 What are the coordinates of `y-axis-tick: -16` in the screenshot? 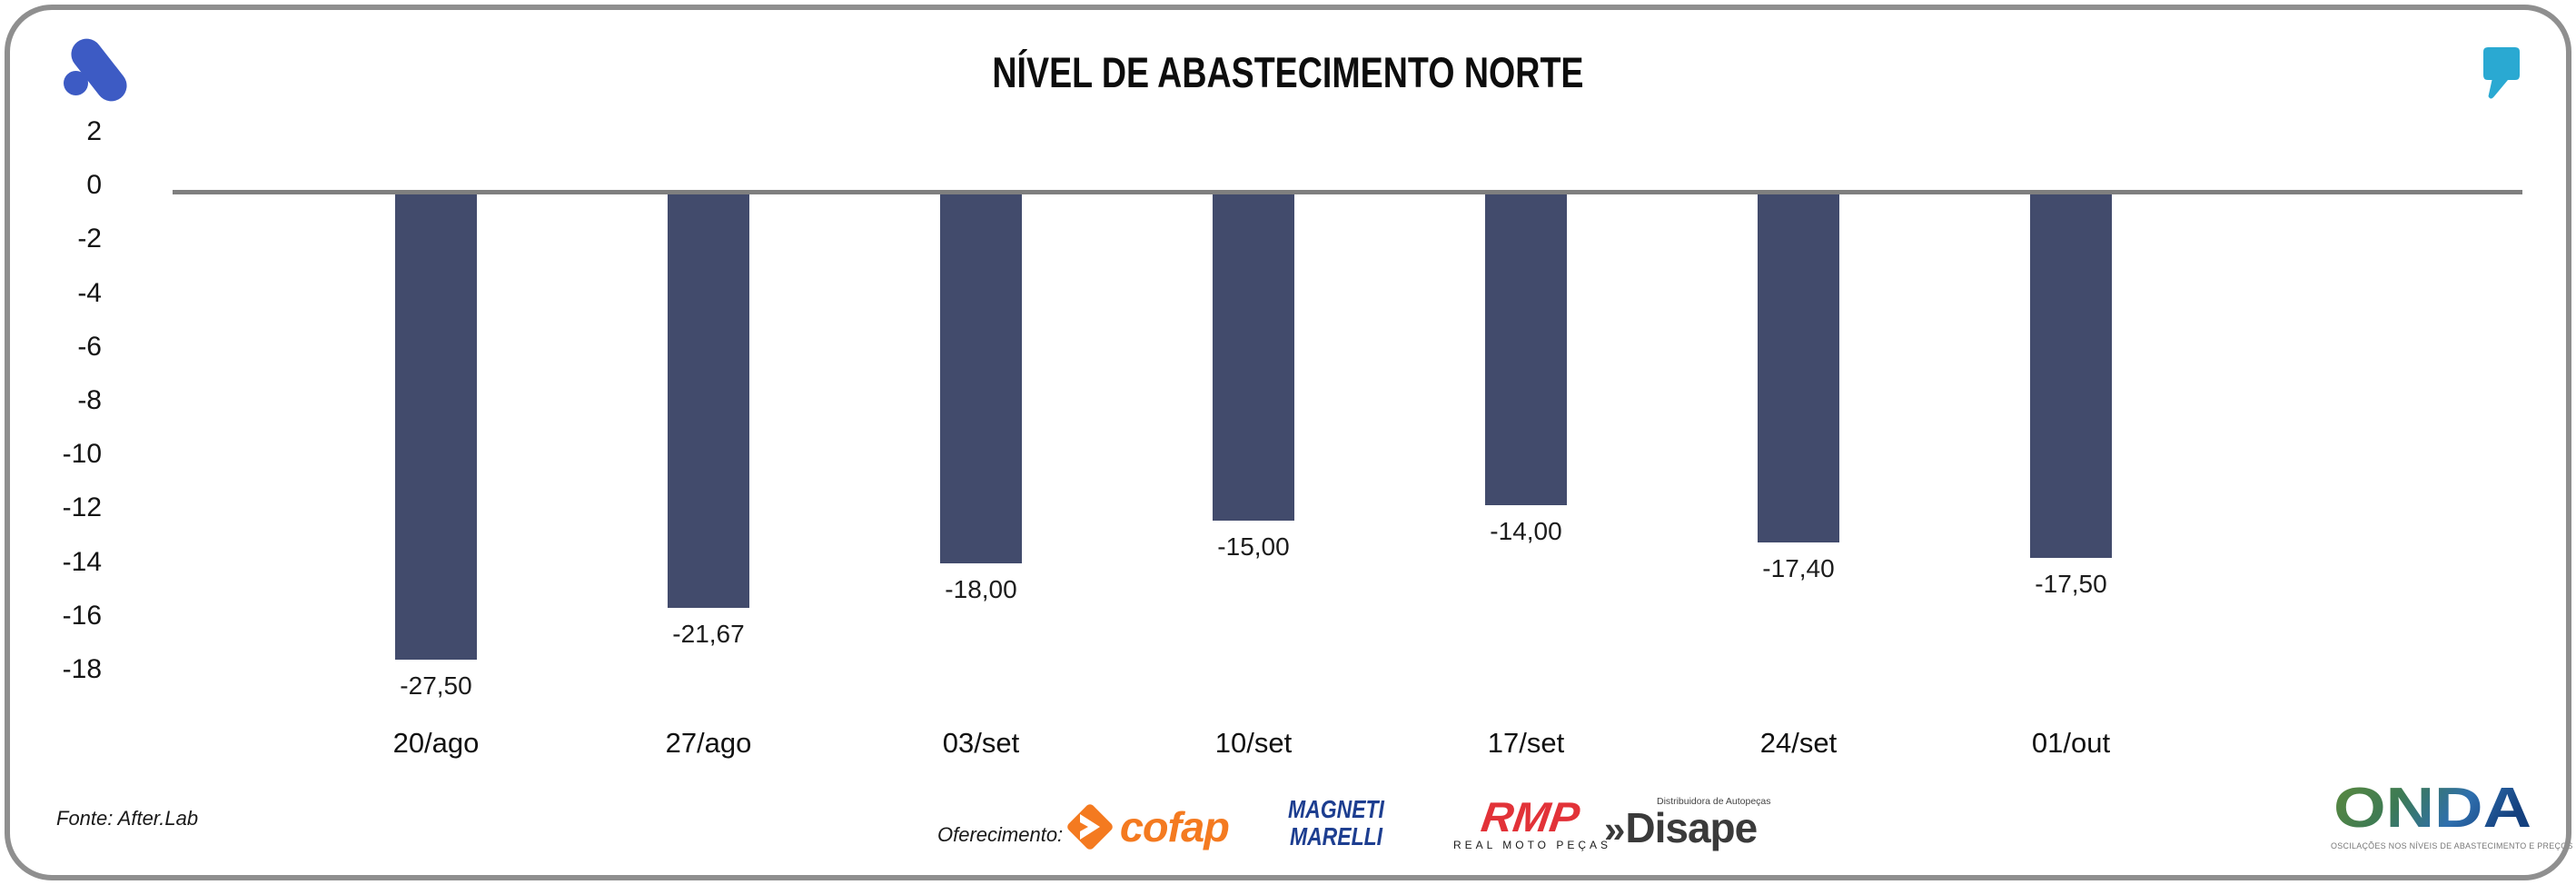 It's located at (82, 615).